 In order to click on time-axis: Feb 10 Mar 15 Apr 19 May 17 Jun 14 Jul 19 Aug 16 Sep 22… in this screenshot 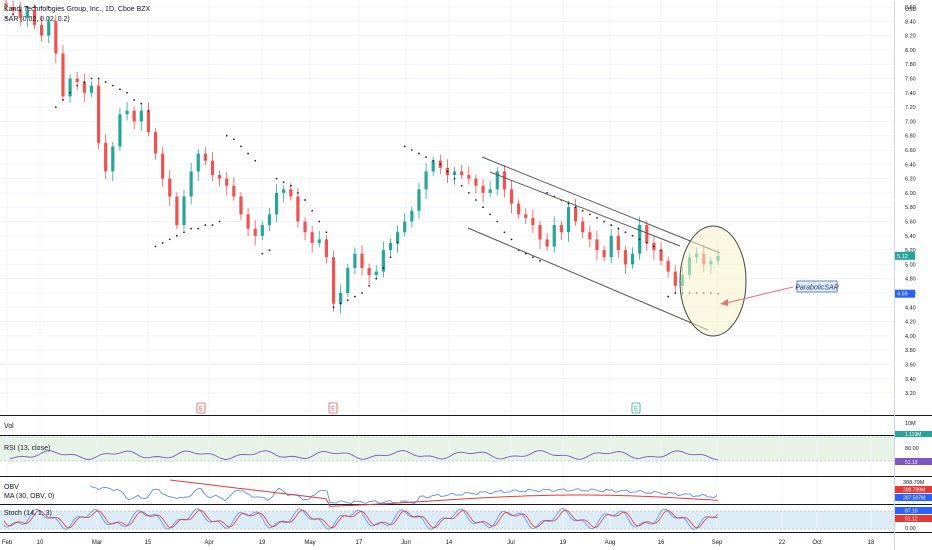, I will do `click(438, 543)`.